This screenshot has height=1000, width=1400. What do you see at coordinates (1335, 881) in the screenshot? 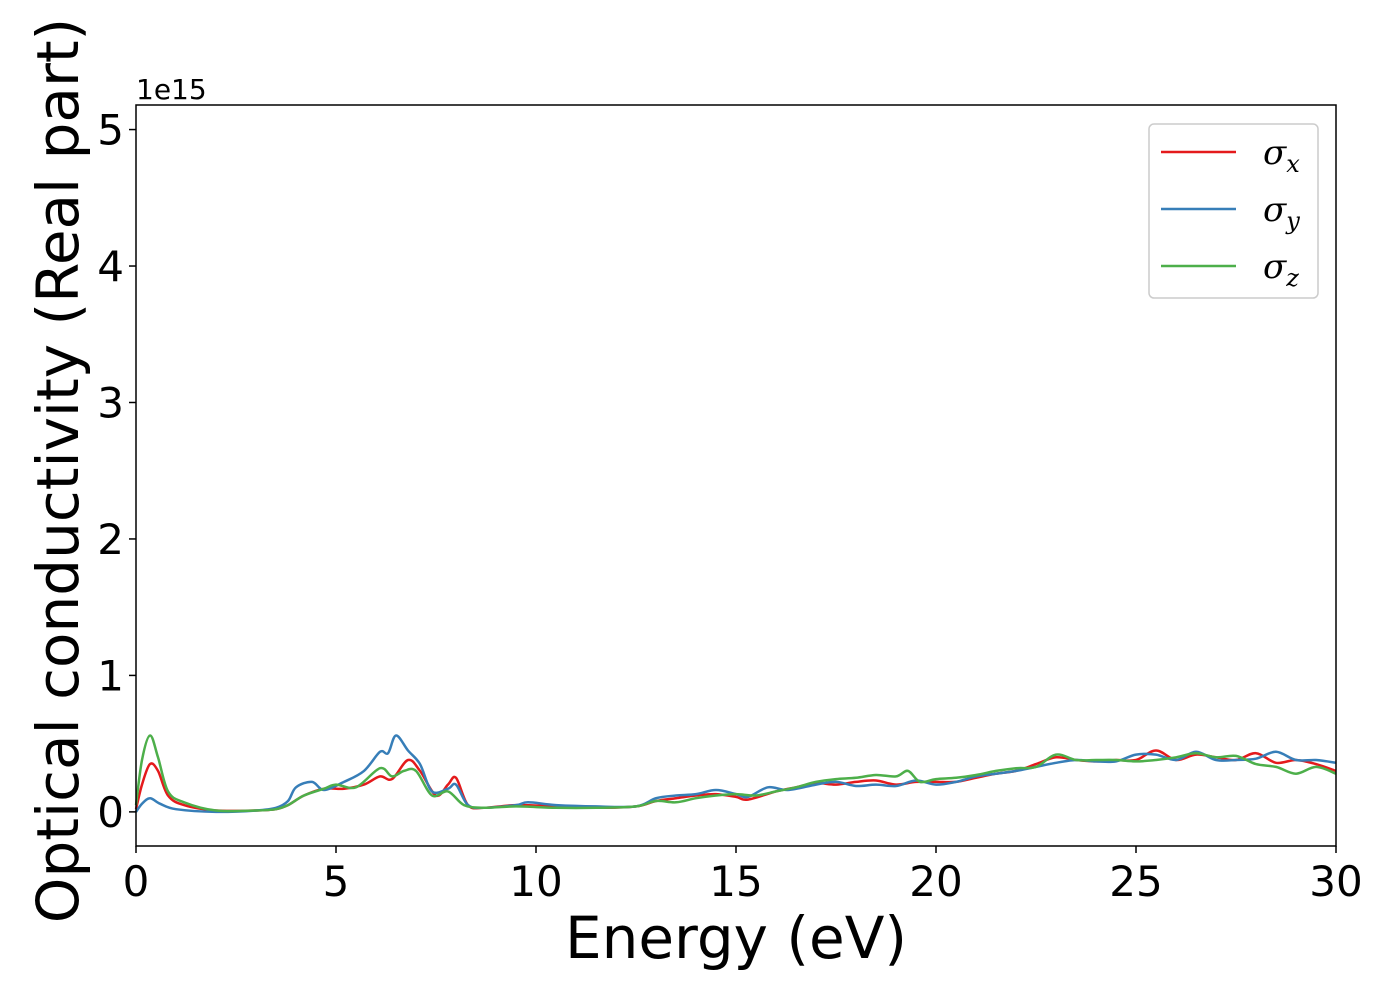
I see `x-tick-label: 30` at bounding box center [1335, 881].